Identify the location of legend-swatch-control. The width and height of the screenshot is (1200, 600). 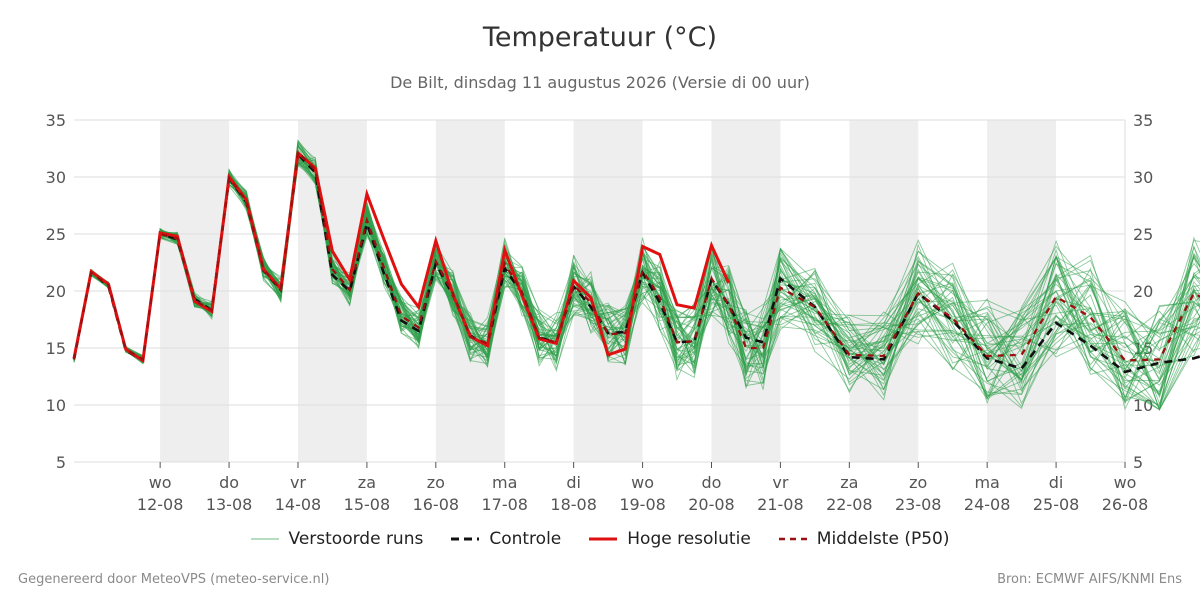
(465, 539).